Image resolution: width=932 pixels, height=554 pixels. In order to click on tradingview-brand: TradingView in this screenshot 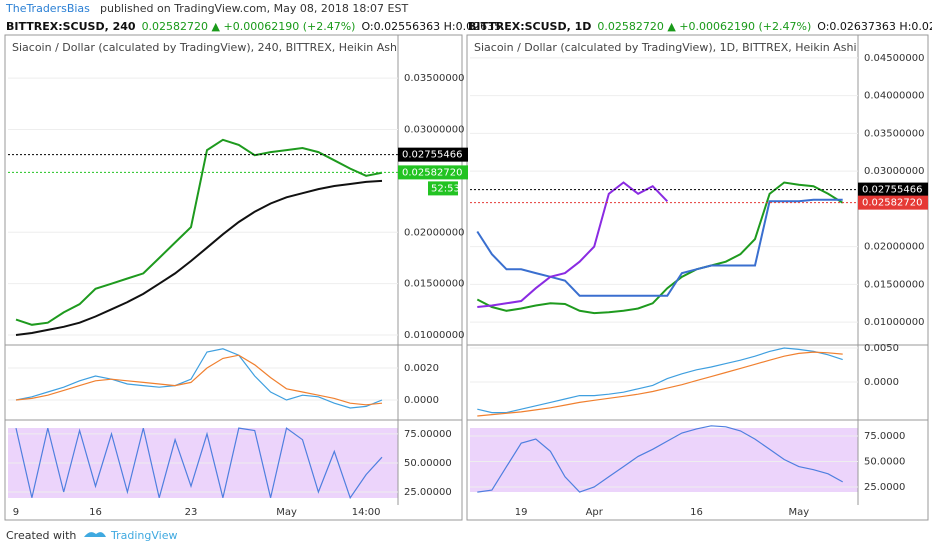, I will do `click(143, 535)`.